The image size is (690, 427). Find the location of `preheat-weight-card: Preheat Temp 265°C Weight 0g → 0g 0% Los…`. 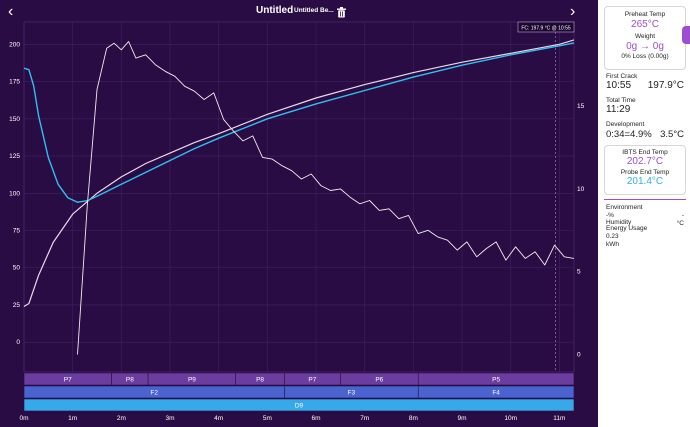

preheat-weight-card: Preheat Temp 265°C Weight 0g → 0g 0% Los… is located at coordinates (645, 38).